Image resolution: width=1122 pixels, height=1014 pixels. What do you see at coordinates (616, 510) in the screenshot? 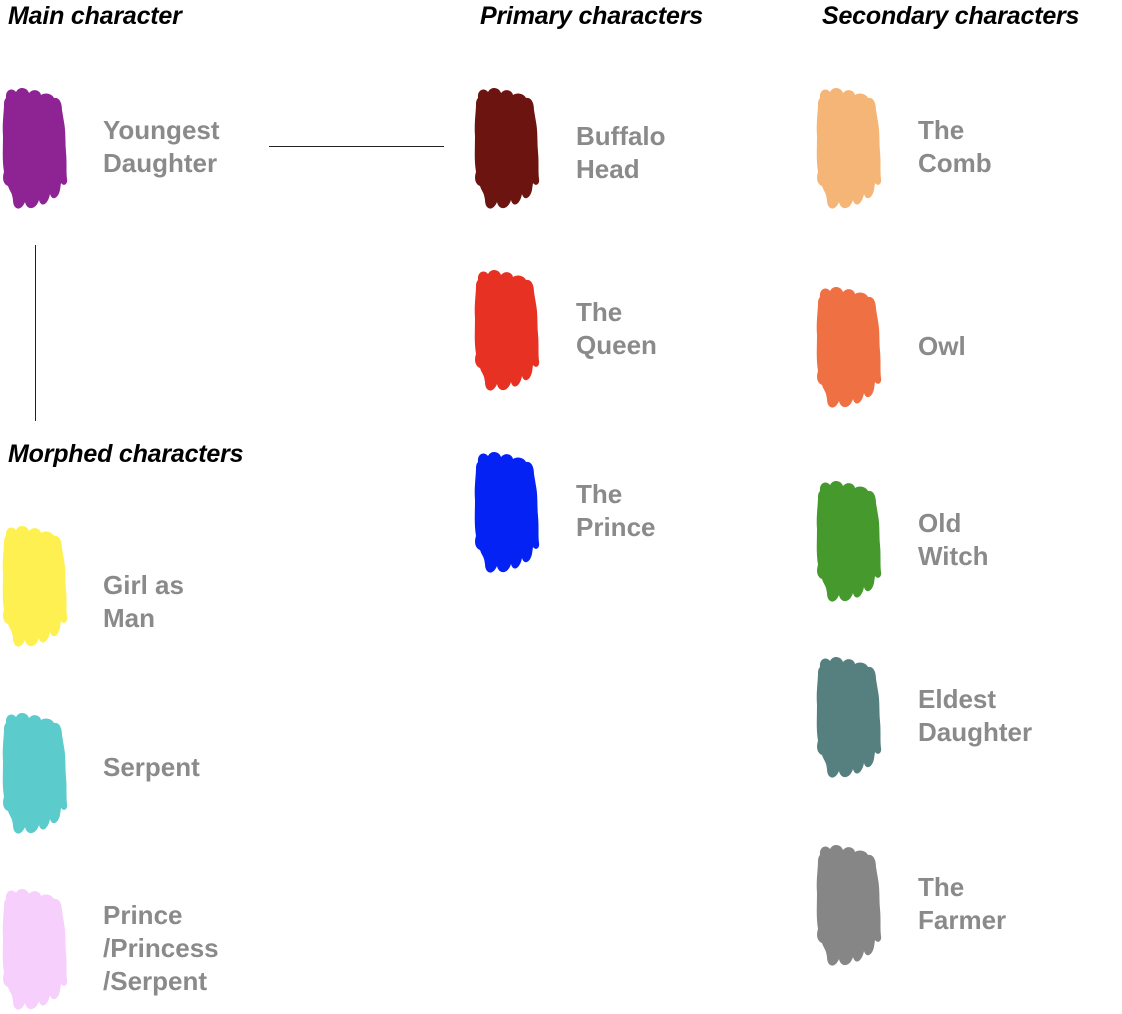
I see `character-label: The Prince` at bounding box center [616, 510].